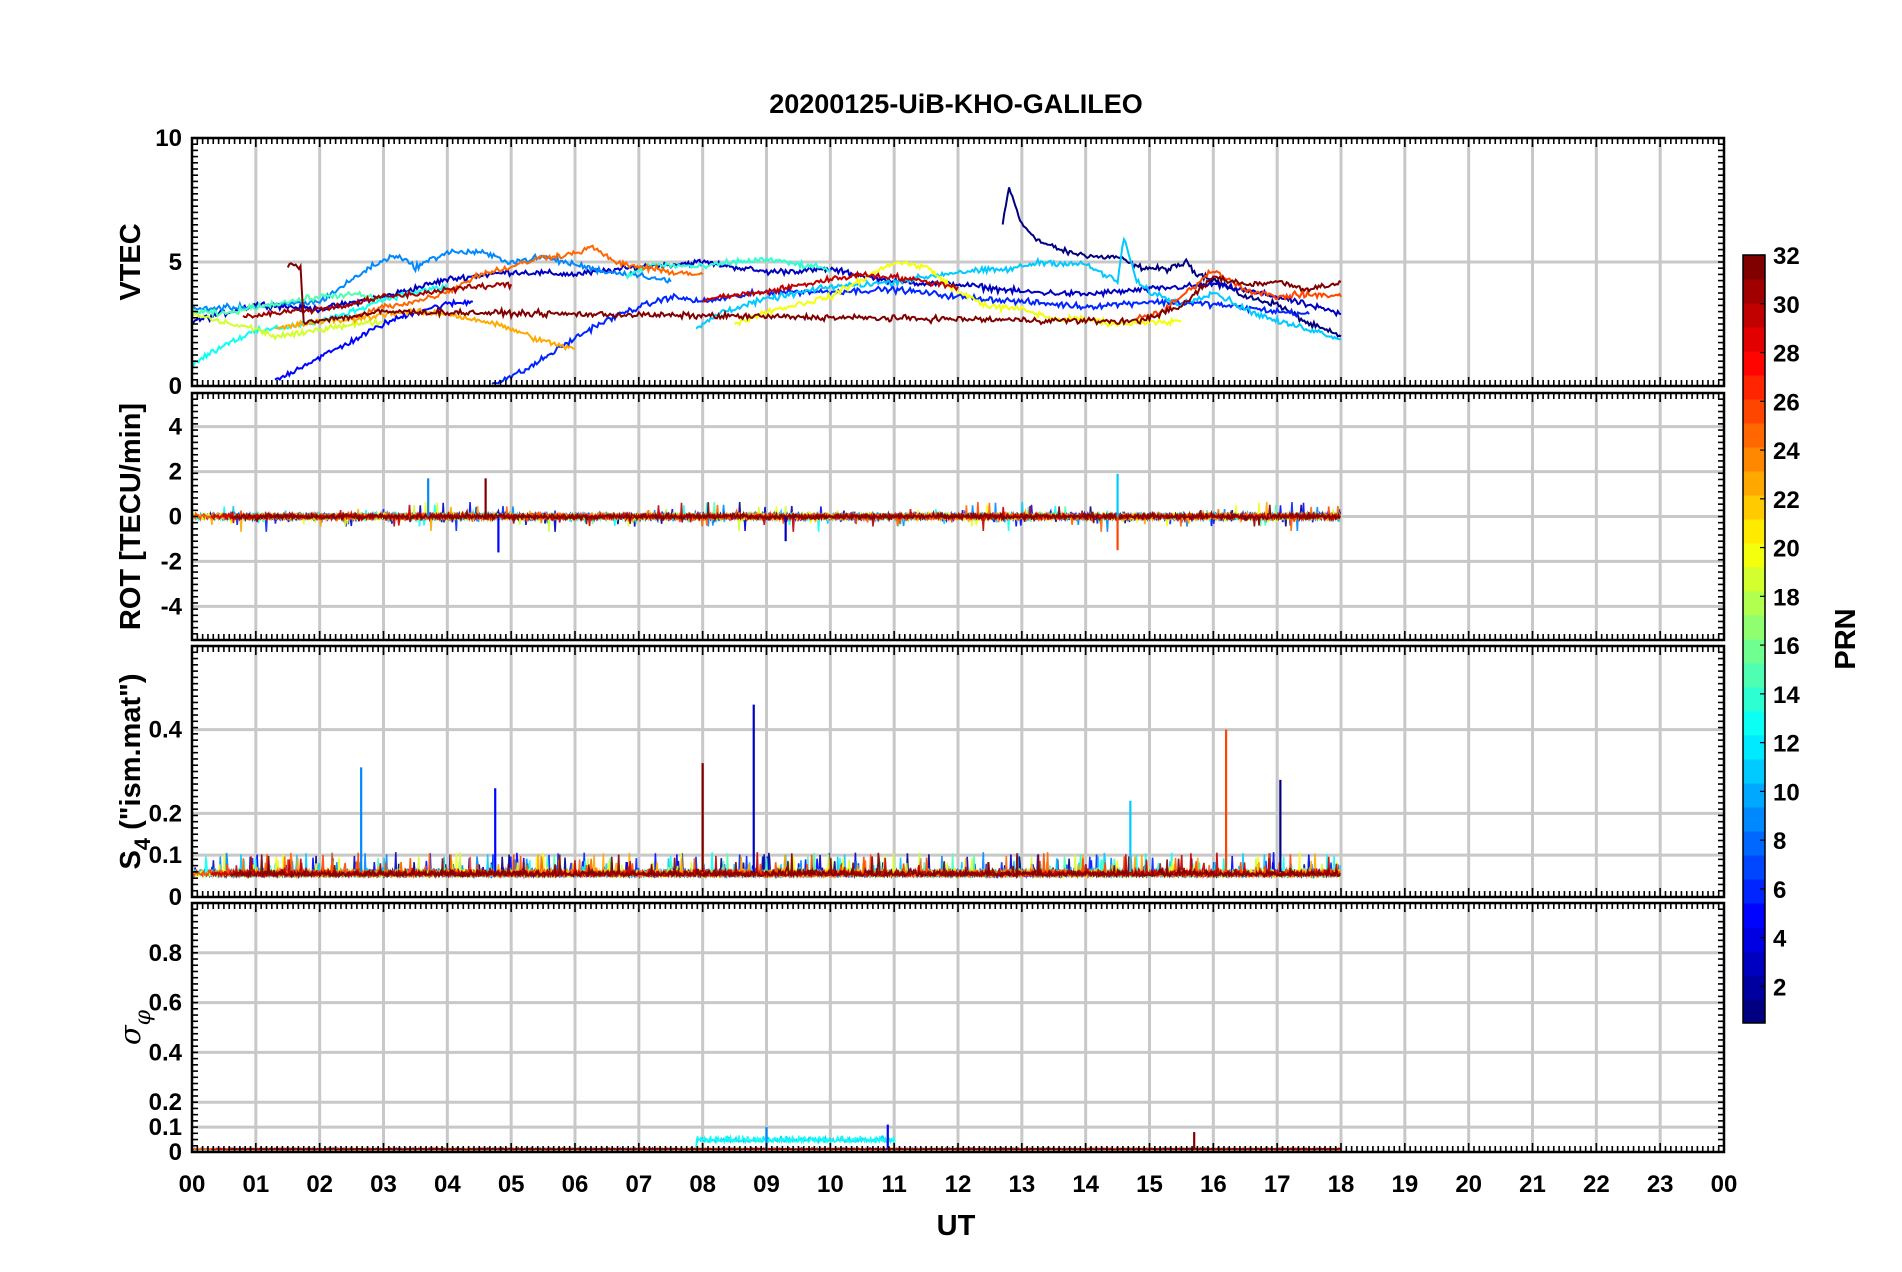  What do you see at coordinates (1786, 500) in the screenshot?
I see `colorbar-tick-label: 22` at bounding box center [1786, 500].